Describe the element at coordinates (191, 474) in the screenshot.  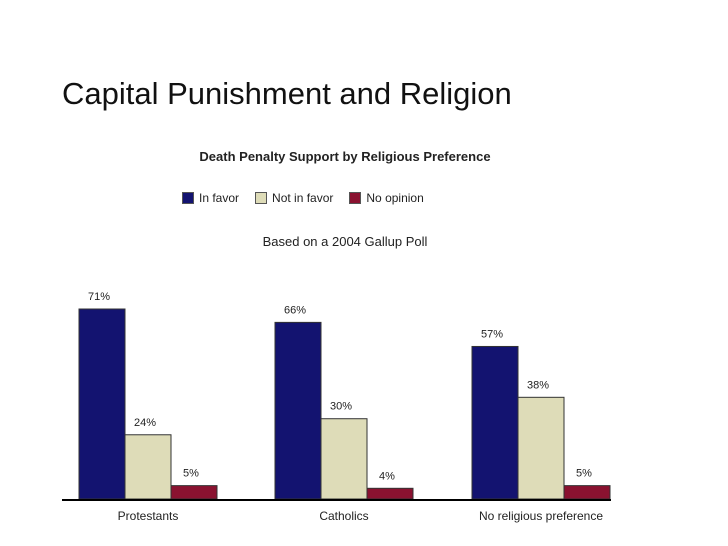
I see `data-label-protestants-no-opinion: 5%` at that location.